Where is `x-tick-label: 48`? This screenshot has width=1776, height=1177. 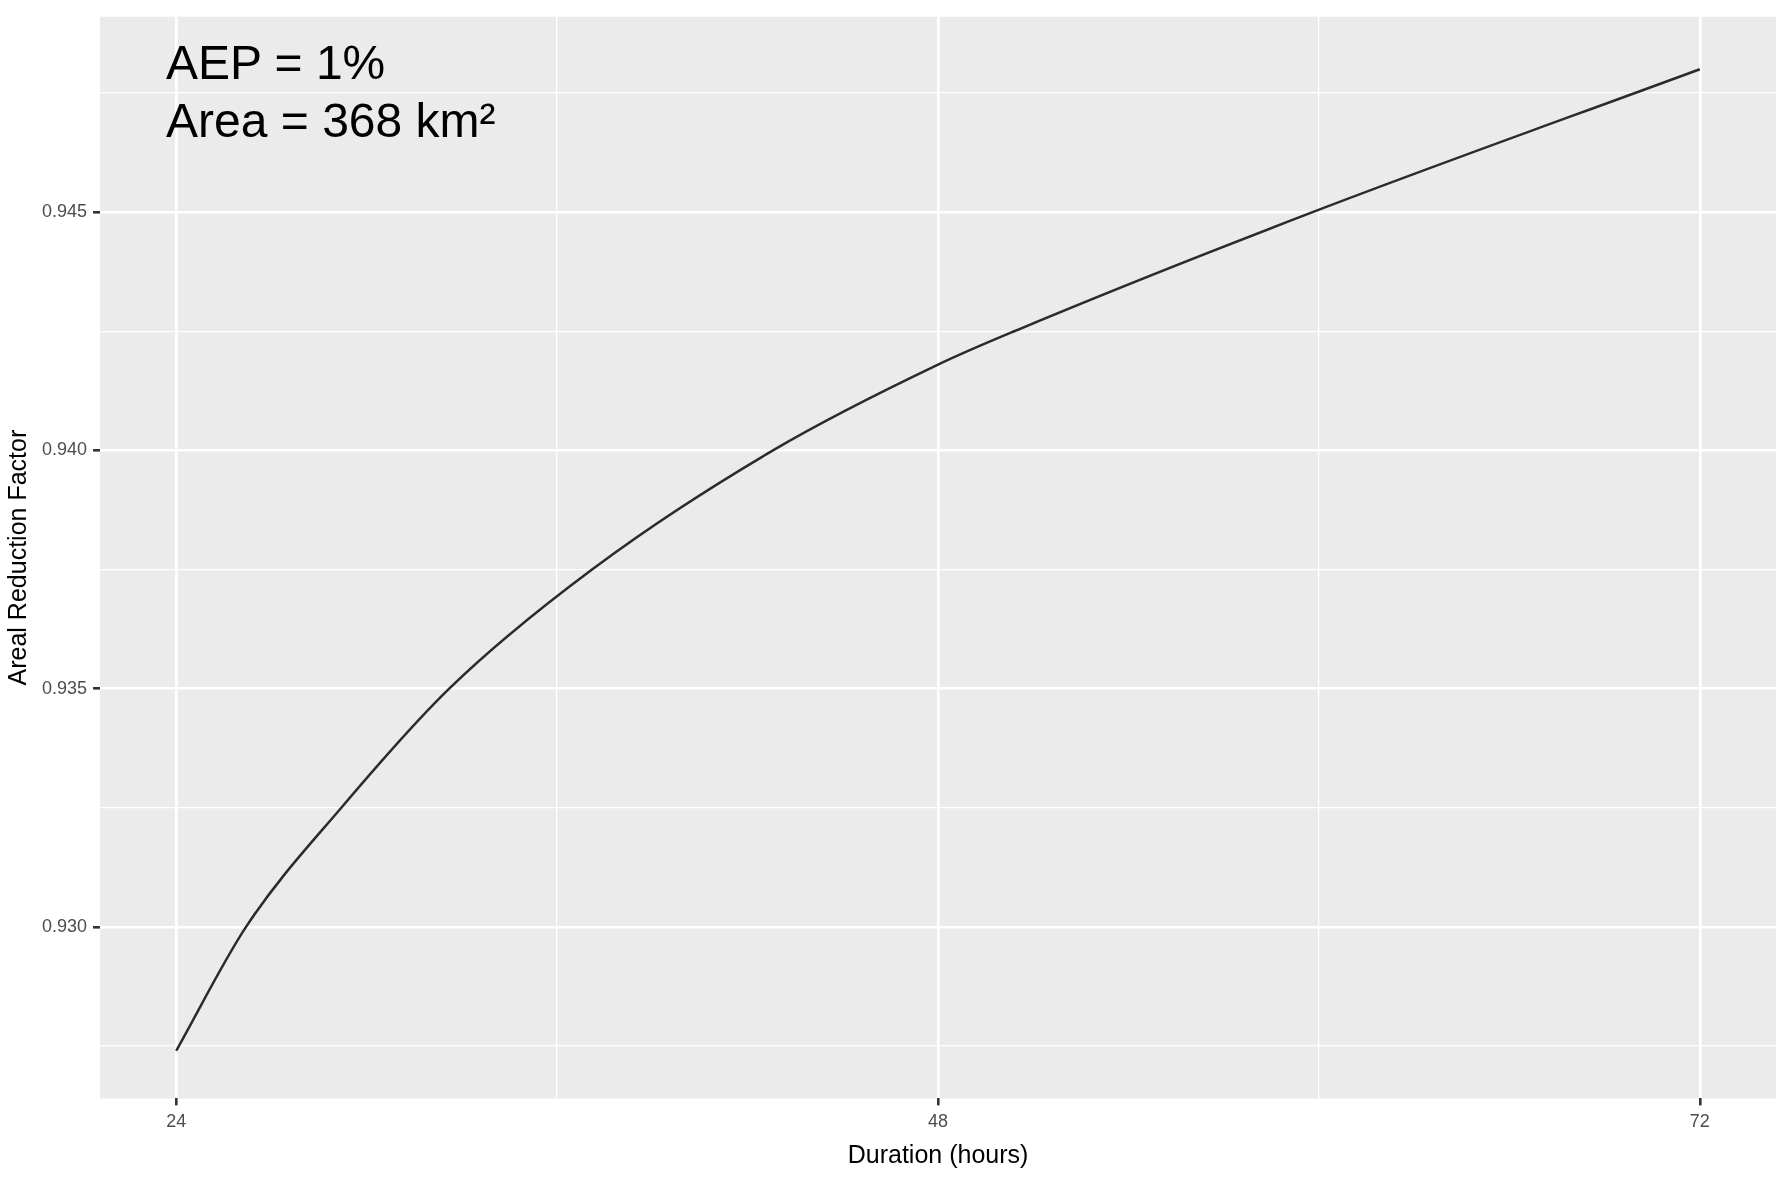 x-tick-label: 48 is located at coordinates (938, 1121).